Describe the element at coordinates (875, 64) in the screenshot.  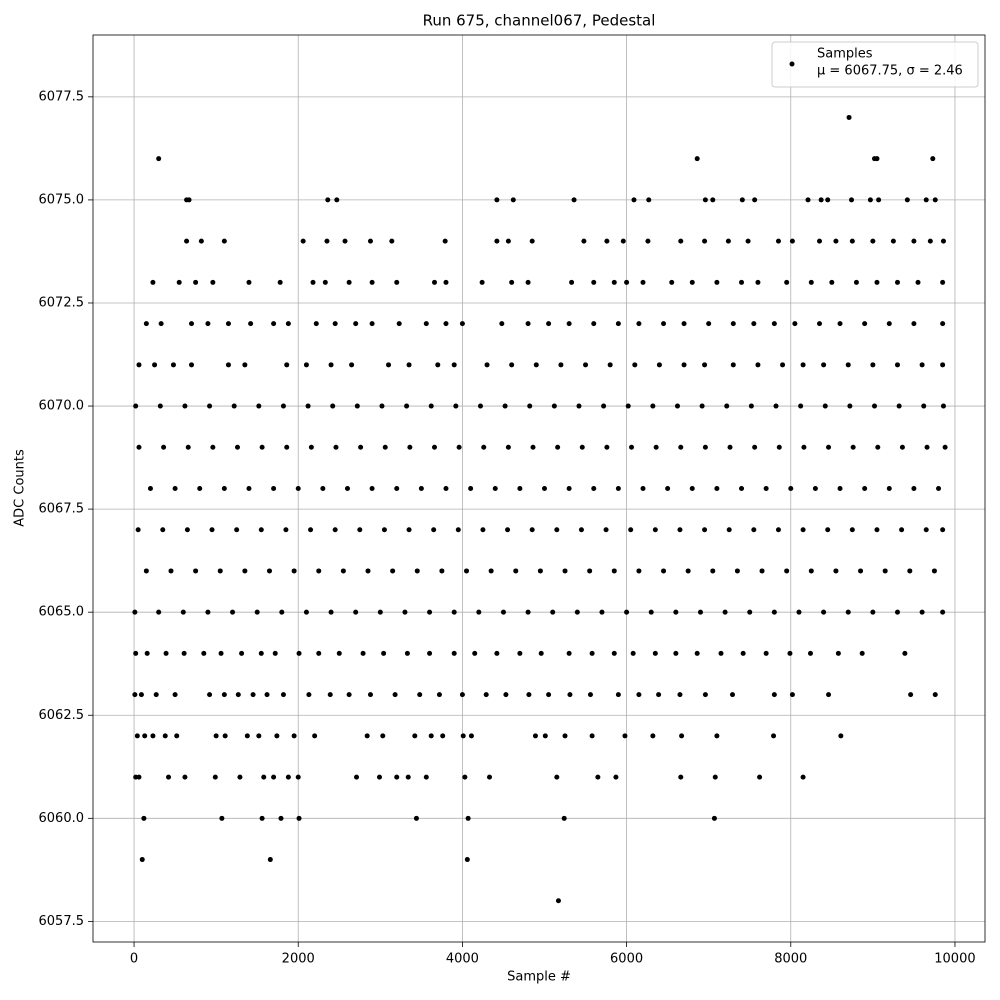
I see `legend-box` at that location.